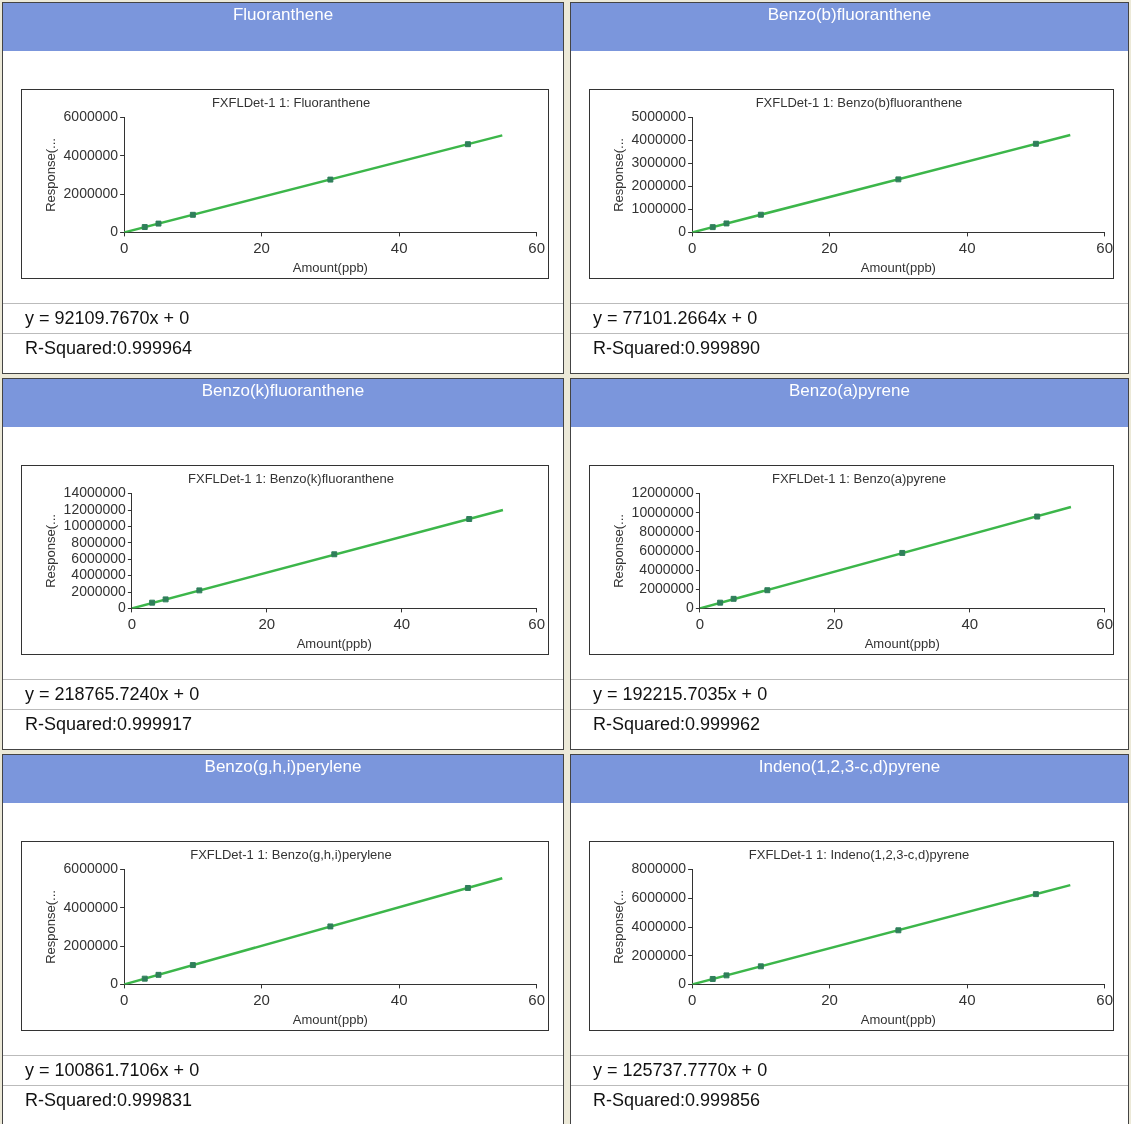 The height and width of the screenshot is (1124, 1131). What do you see at coordinates (291, 103) in the screenshot?
I see `chart-subtitle: FXFLDet-1 1: Fluoranthene` at bounding box center [291, 103].